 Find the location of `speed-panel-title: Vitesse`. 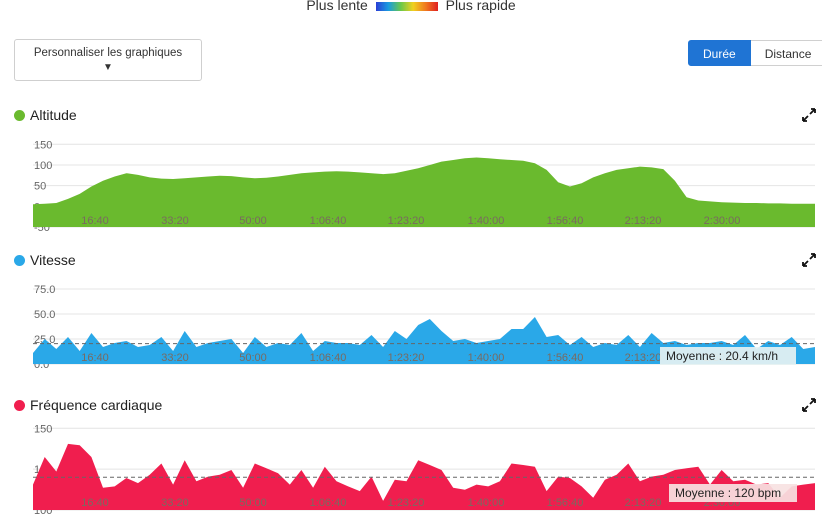

speed-panel-title: Vitesse is located at coordinates (45, 260).